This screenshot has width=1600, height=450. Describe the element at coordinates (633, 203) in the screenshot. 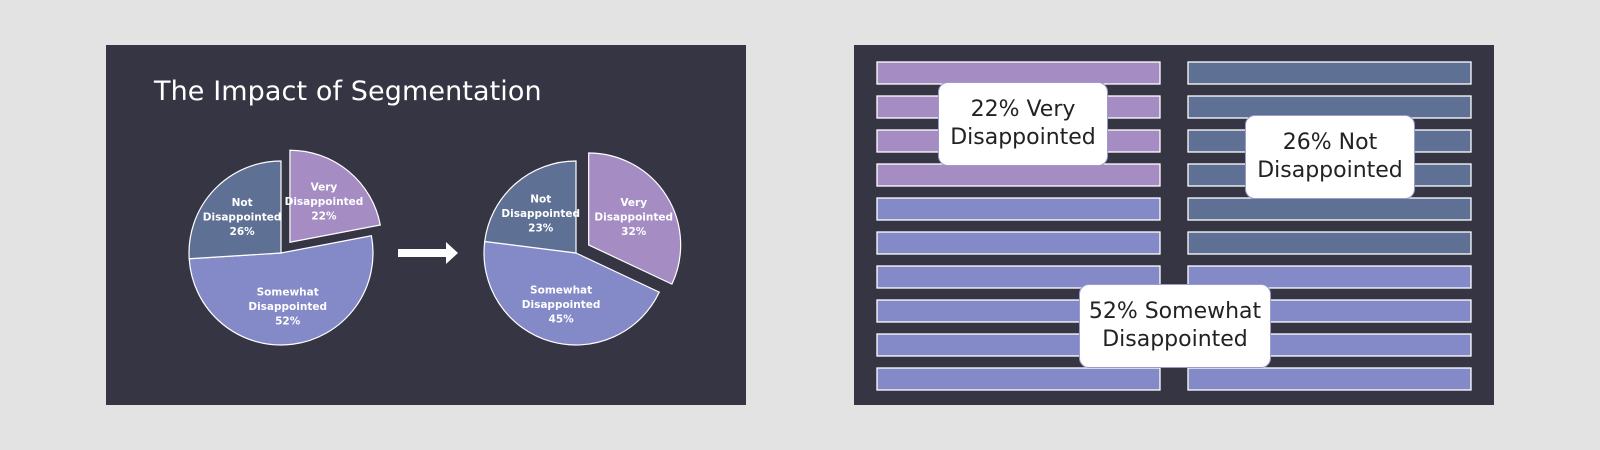

I see `pie-2-slice-1-label-line-1: Very` at that location.